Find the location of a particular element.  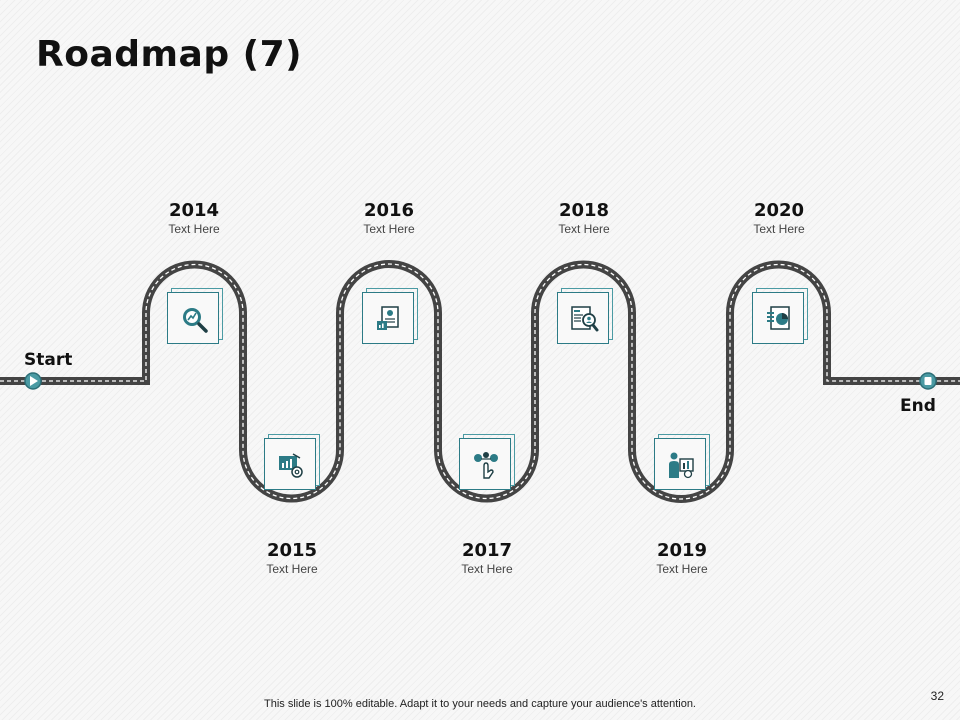

start-label: Start is located at coordinates (48, 360).